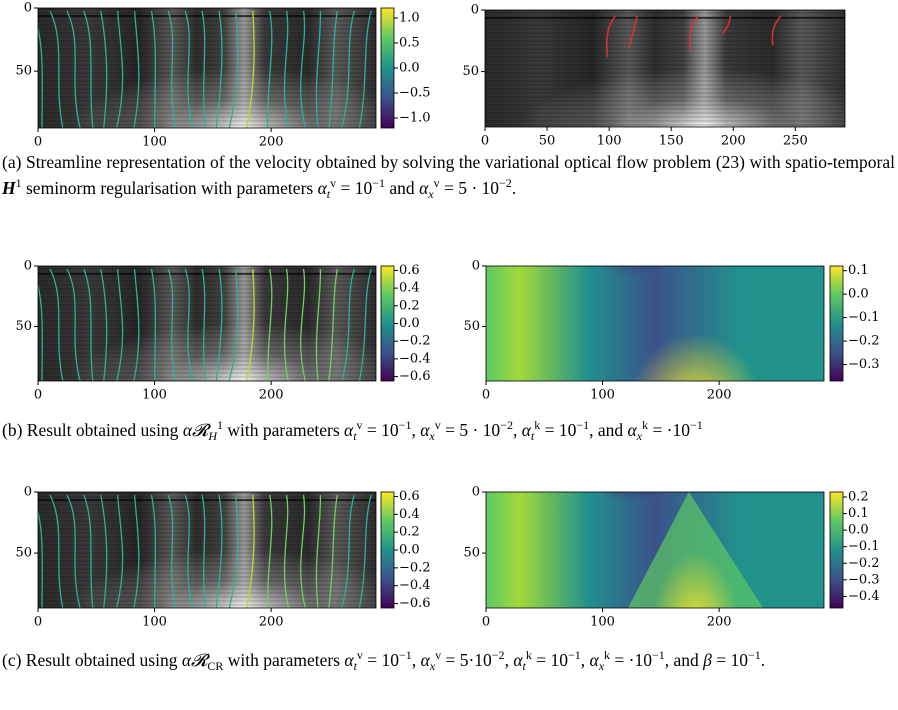  What do you see at coordinates (763, 660) in the screenshot?
I see `caption-text: .` at bounding box center [763, 660].